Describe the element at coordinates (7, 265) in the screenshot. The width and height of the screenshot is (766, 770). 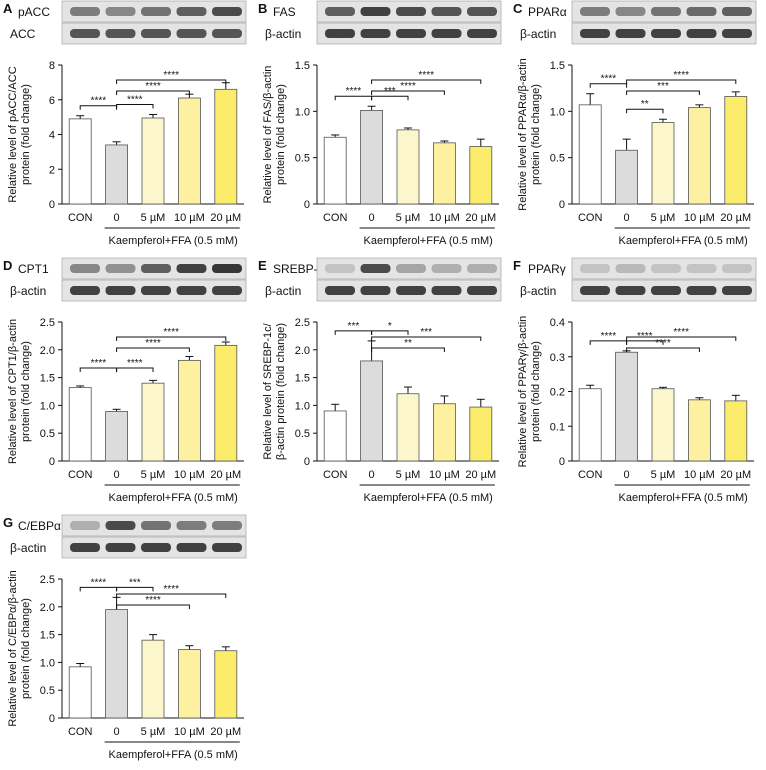
I see `panel-letter: D` at that location.